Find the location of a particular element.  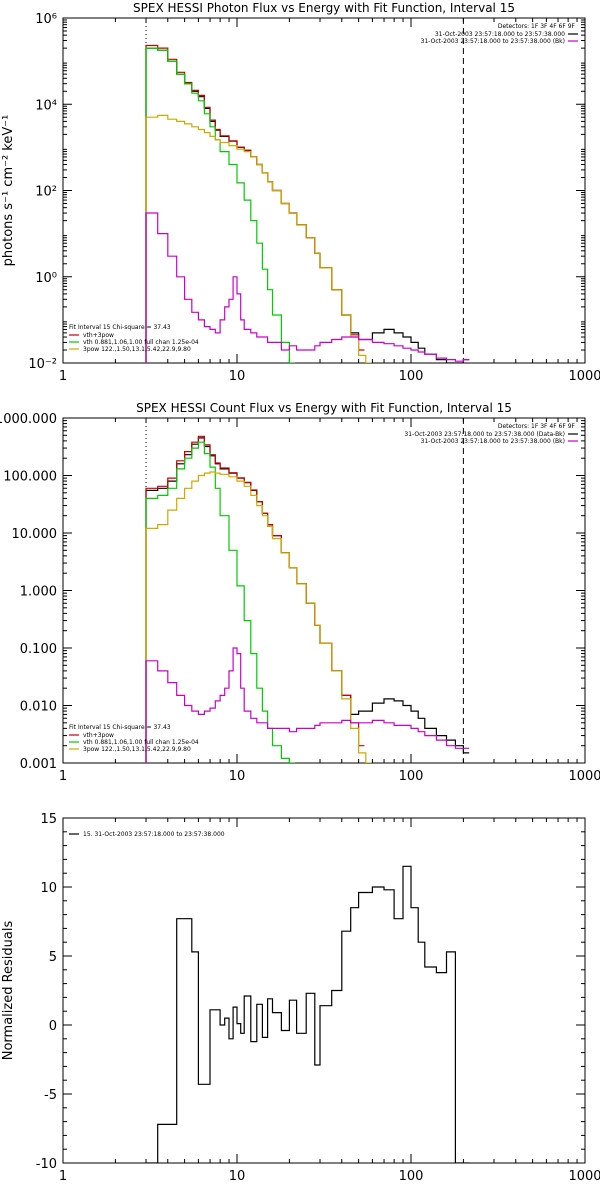

header-entry: 31-Oct-2003 23:57:18.000 to 23:57:38.000 is located at coordinates (500, 34).